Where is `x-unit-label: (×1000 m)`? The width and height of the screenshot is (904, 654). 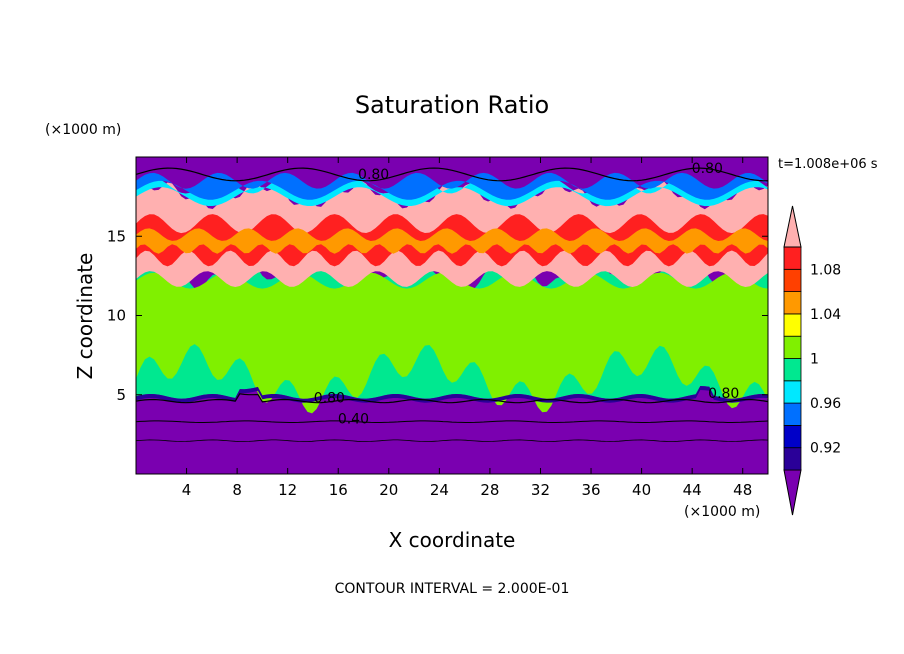
x-unit-label: (×1000 m) is located at coordinates (722, 512).